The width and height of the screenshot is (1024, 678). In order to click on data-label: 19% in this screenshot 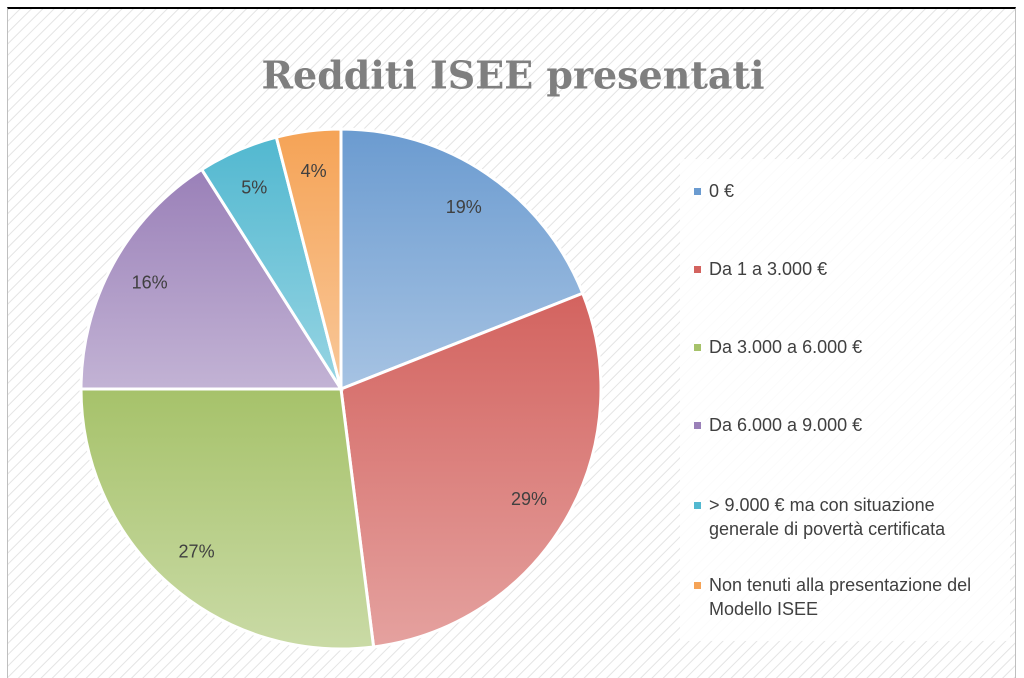, I will do `click(464, 207)`.